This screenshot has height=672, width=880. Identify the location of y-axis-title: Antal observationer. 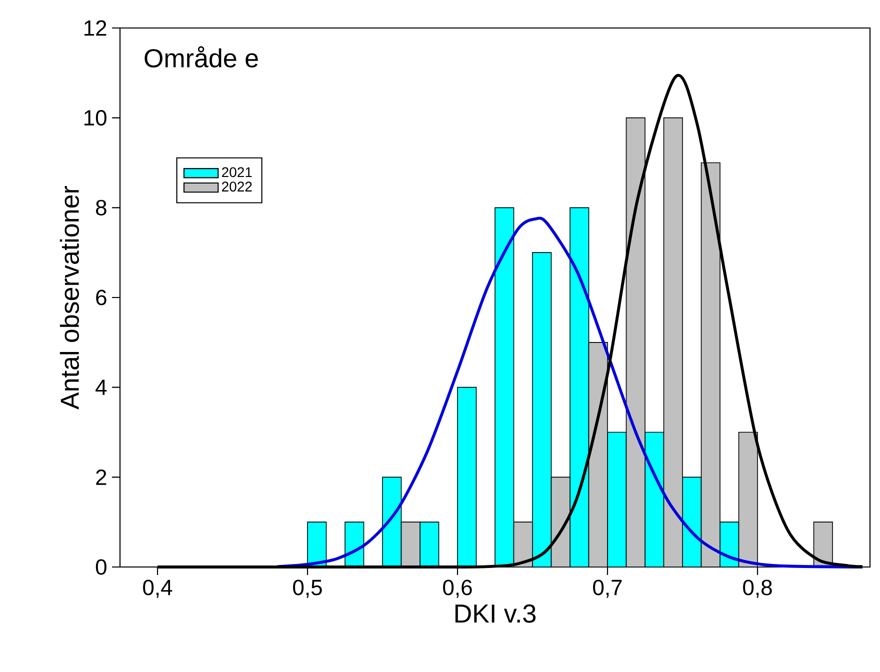
(69, 298).